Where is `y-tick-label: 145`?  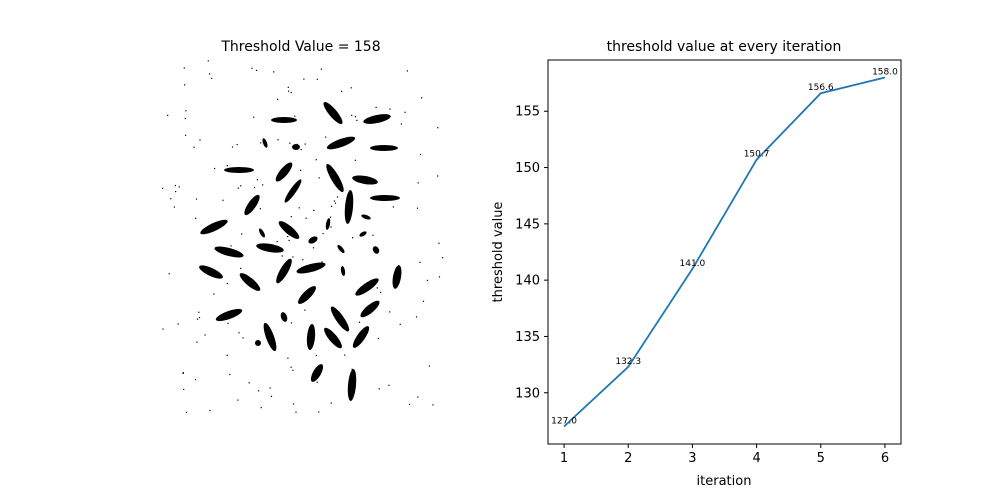
y-tick-label: 145 is located at coordinates (527, 224).